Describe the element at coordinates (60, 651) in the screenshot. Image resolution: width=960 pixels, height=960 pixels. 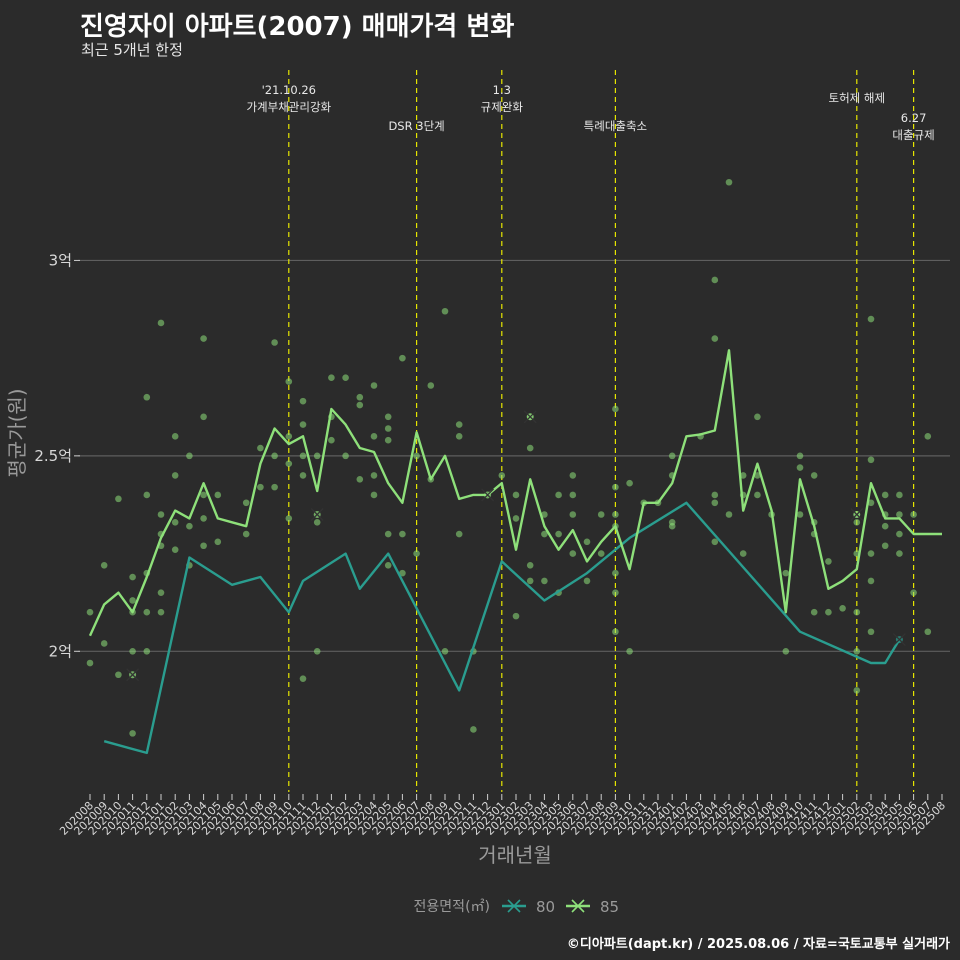
I see `y-tick-label: 2억` at that location.